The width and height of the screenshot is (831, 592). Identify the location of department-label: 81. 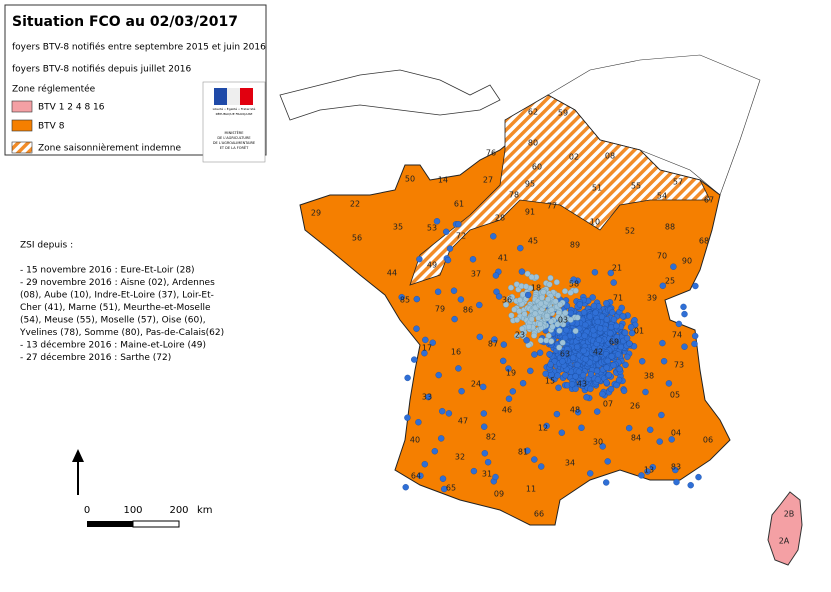
(523, 452).